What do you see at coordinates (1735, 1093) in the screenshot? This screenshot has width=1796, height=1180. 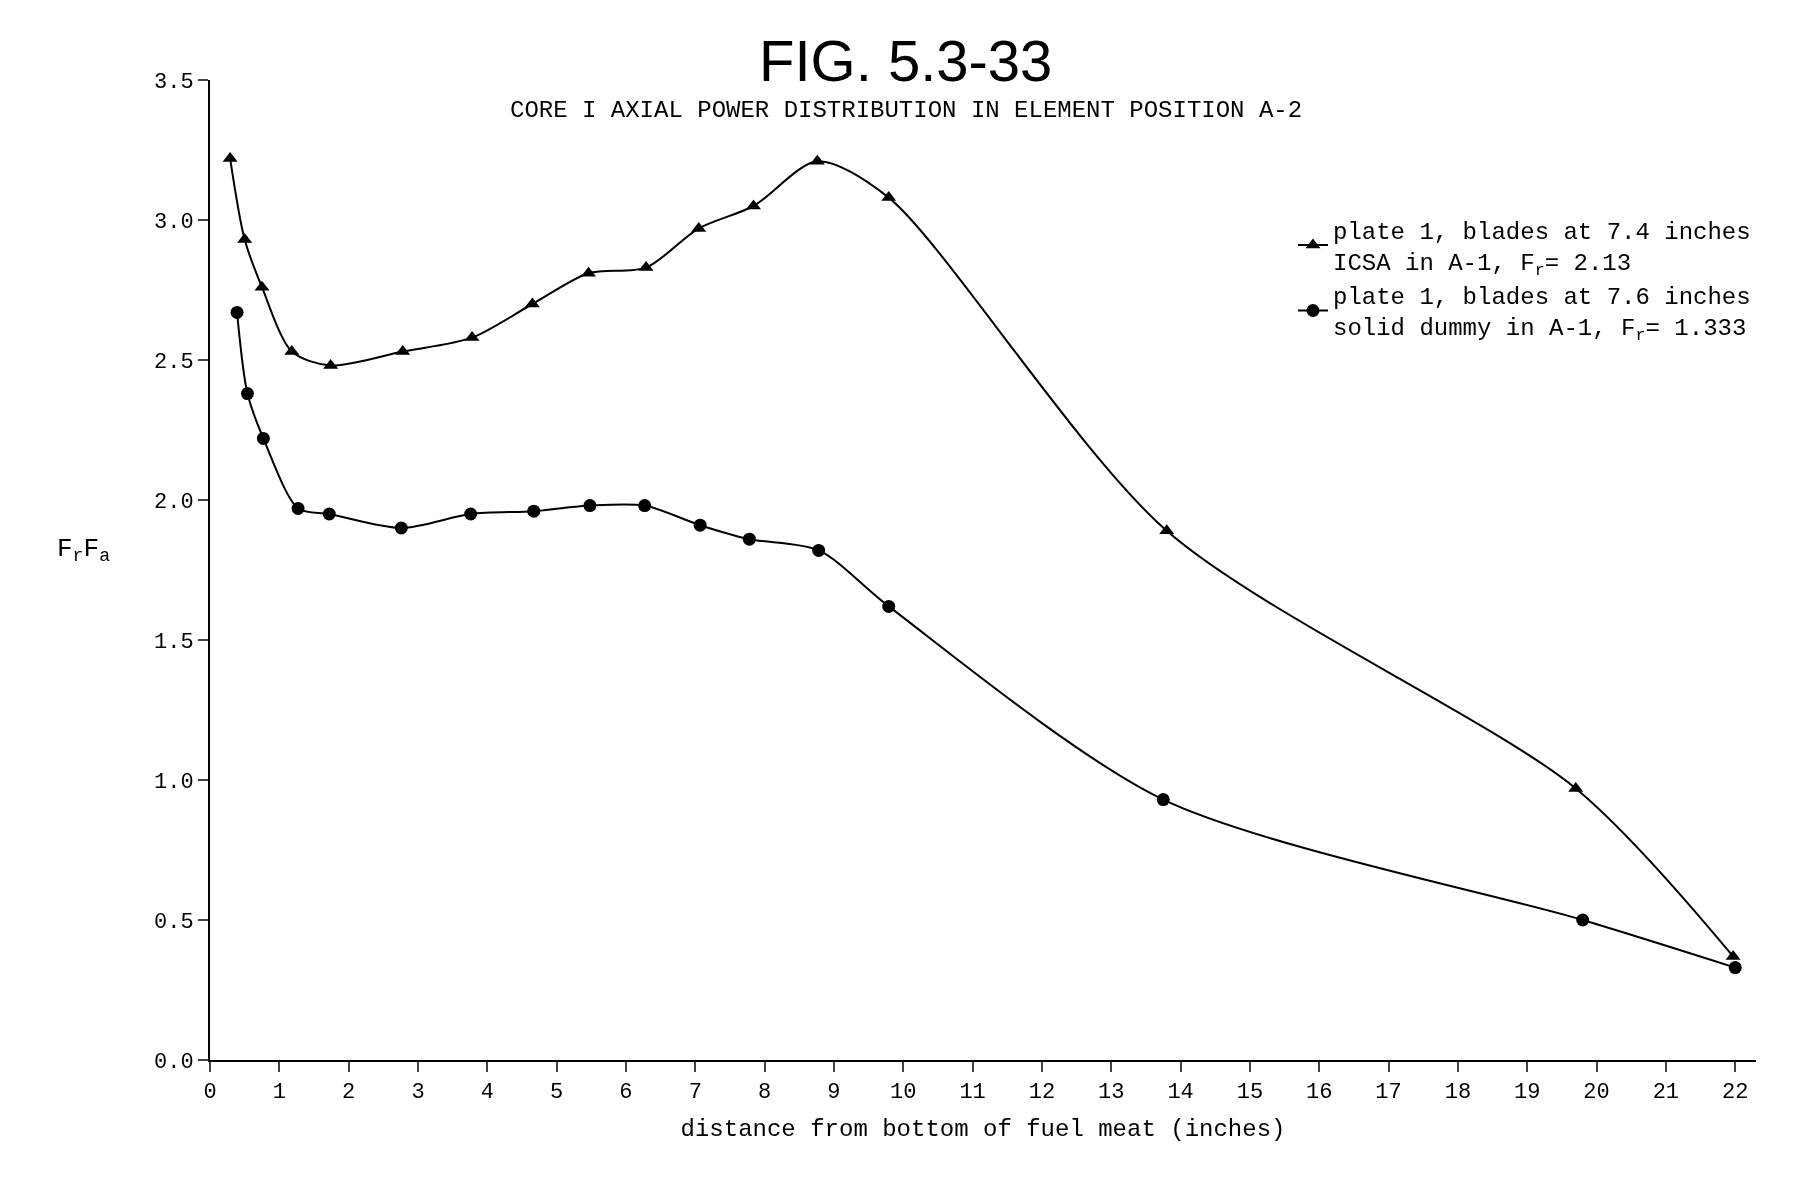 I see `x-tick-label: 22` at bounding box center [1735, 1093].